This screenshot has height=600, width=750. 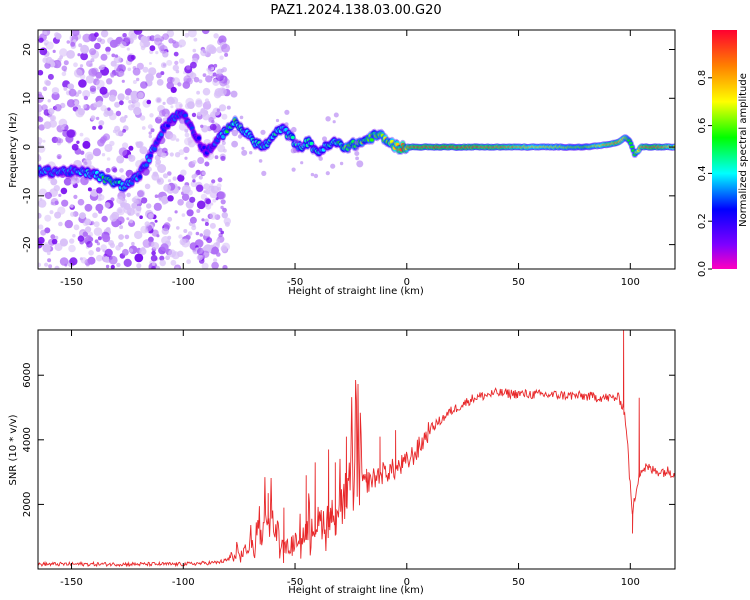 I want to click on snr-x-axis-title: Height of straight line (km), so click(x=356, y=590).